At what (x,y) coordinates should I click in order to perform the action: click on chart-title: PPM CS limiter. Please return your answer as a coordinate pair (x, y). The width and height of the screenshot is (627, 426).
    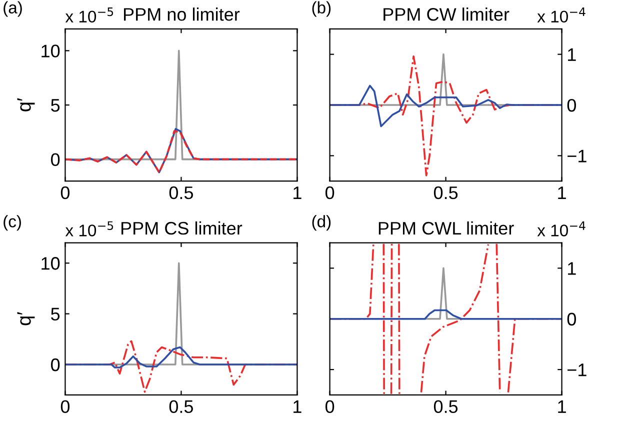
    Looking at the image, I should click on (181, 228).